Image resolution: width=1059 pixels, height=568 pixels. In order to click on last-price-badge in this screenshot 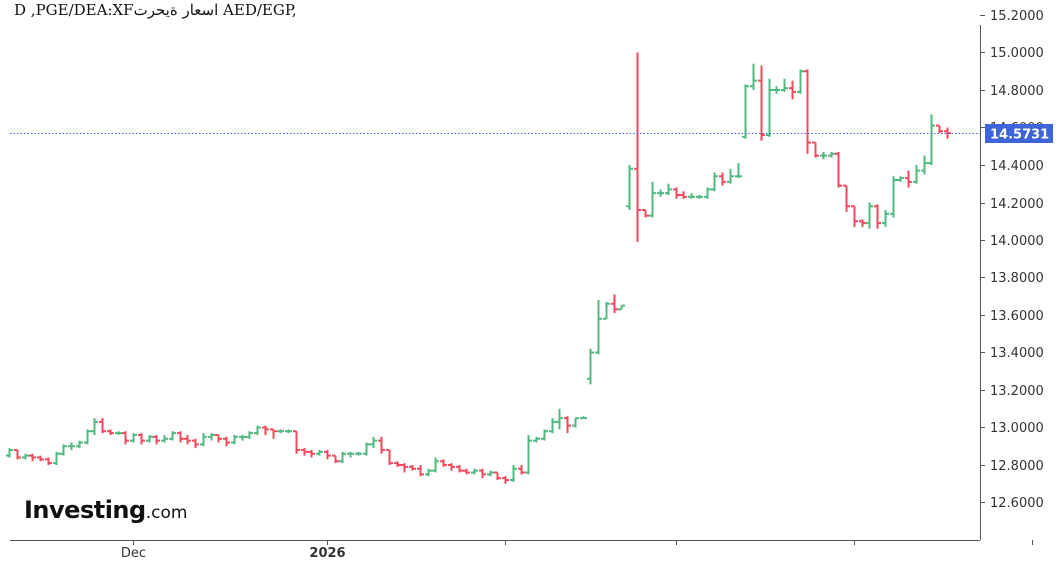, I will do `click(1019, 133)`.